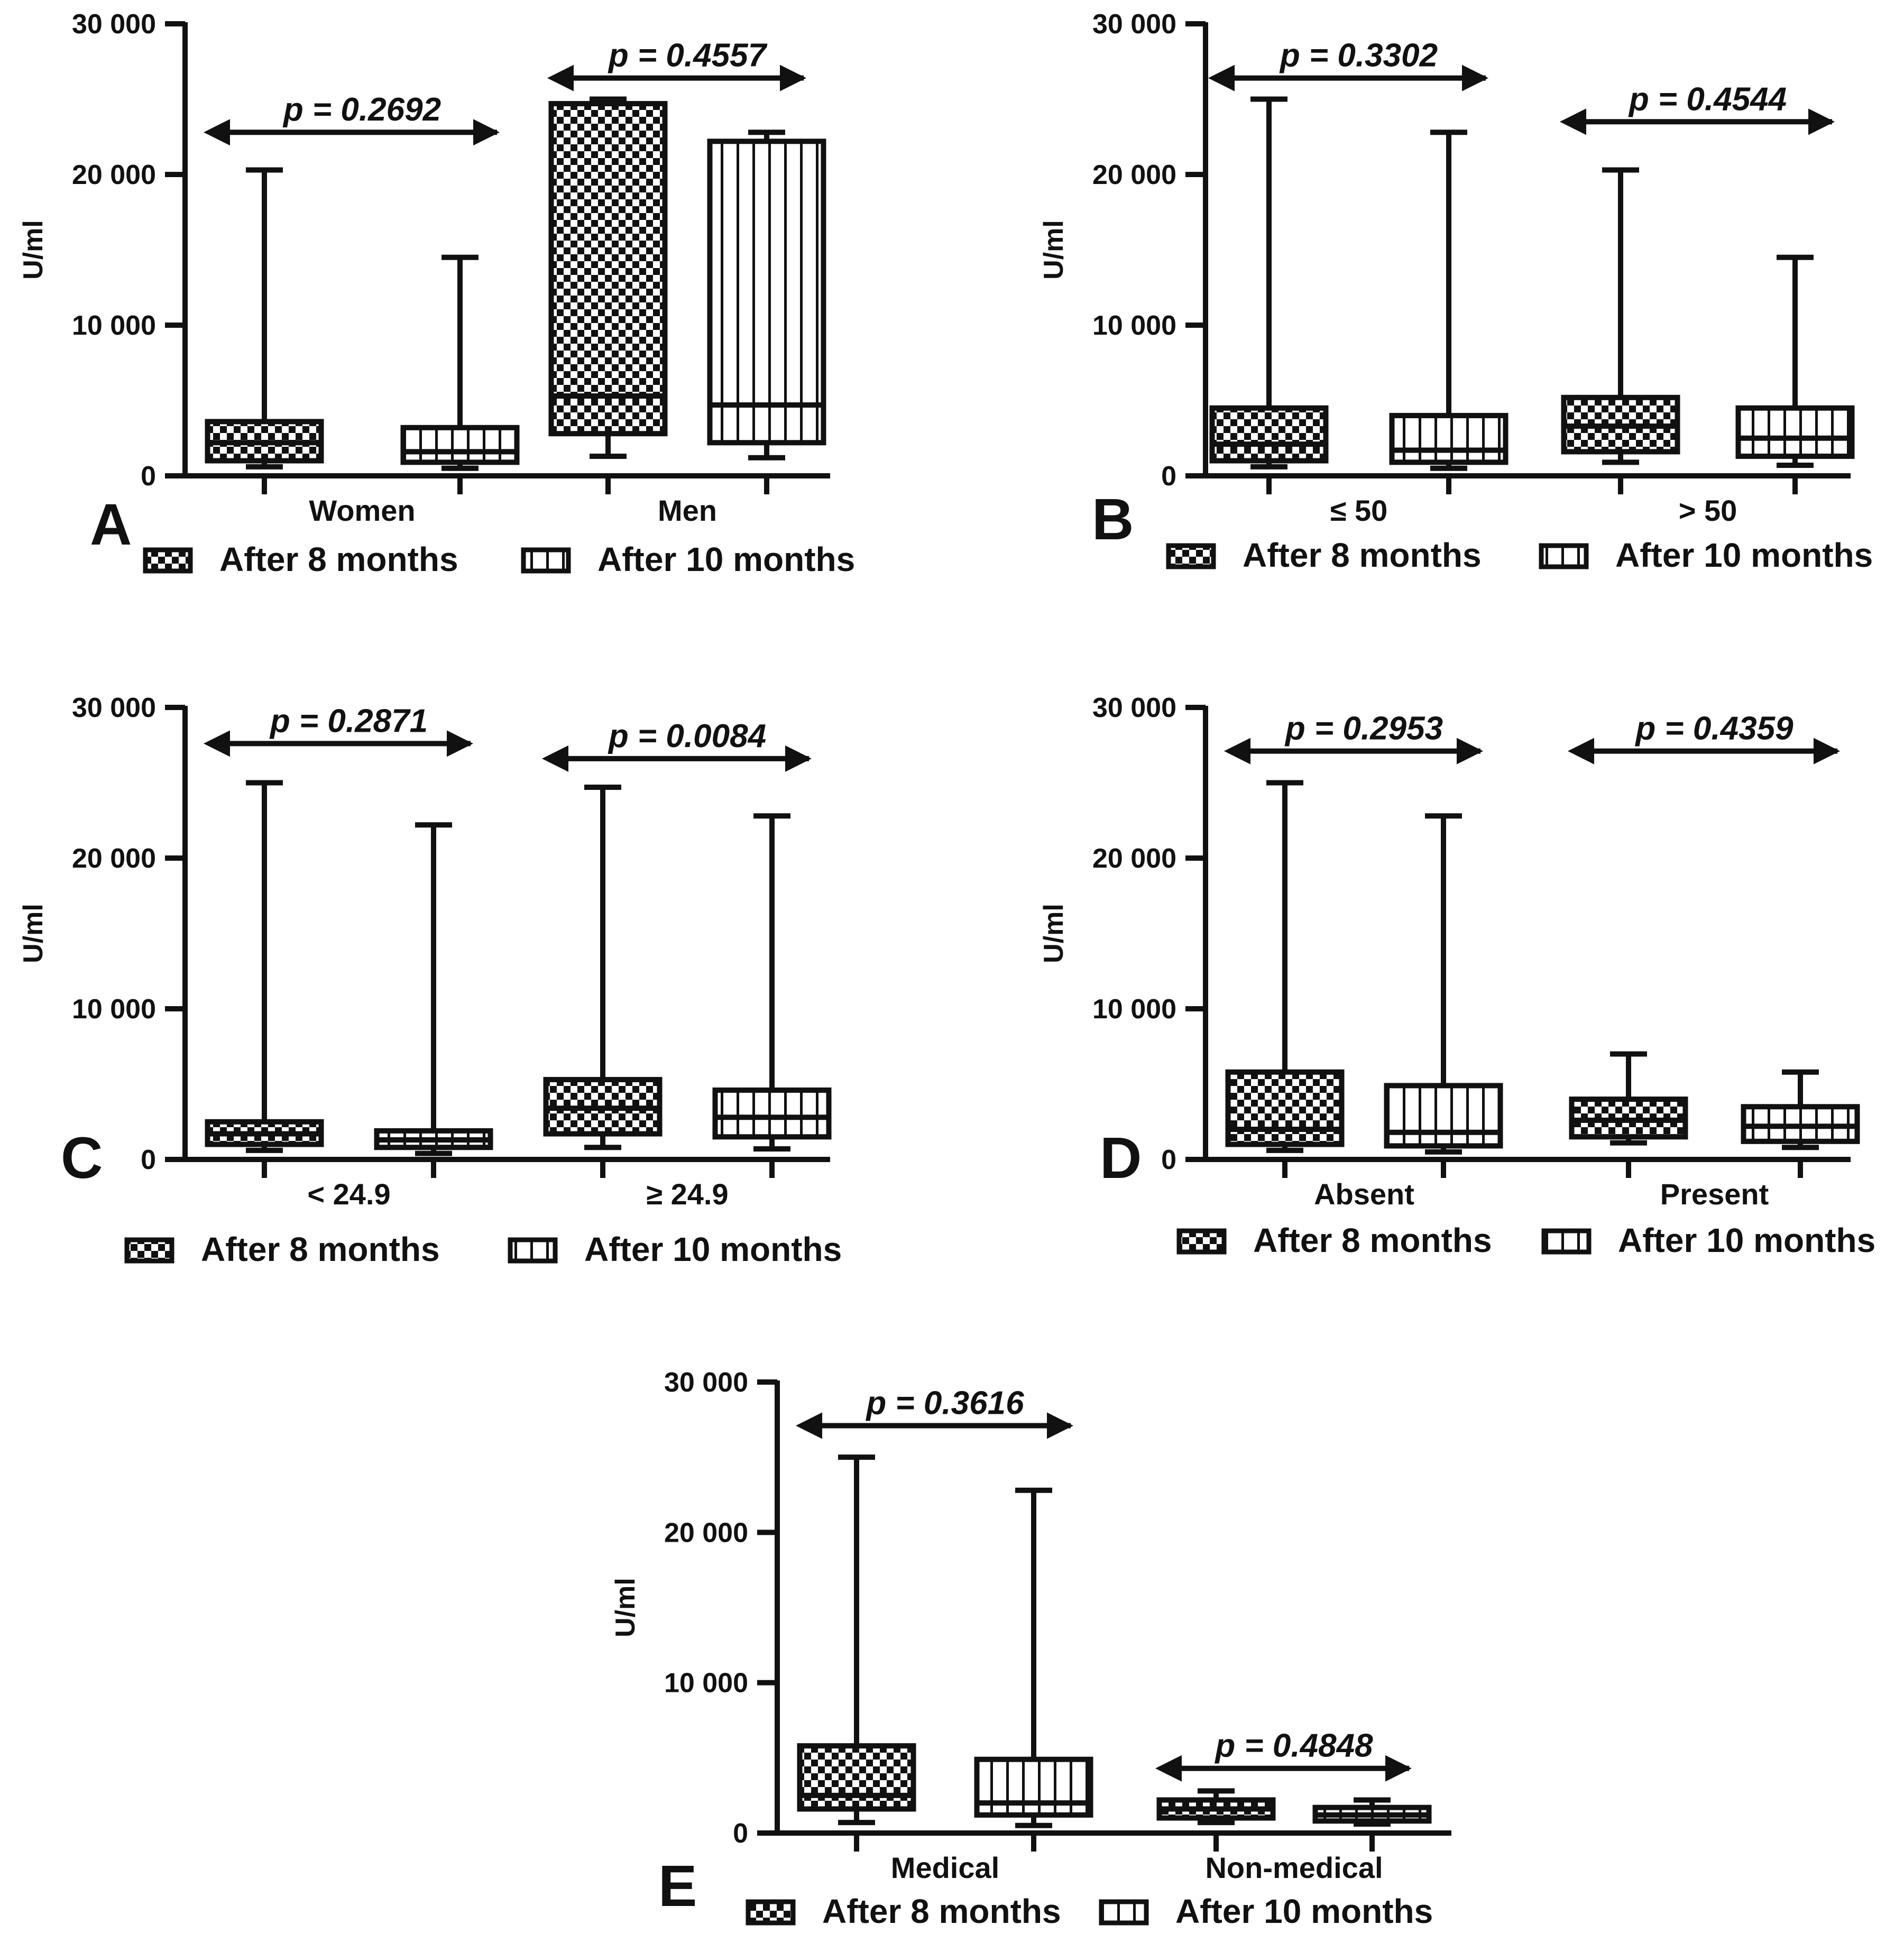 This screenshot has height=1943, width=1904. What do you see at coordinates (687, 1194) in the screenshot?
I see `category-label: ≥ 24.9` at bounding box center [687, 1194].